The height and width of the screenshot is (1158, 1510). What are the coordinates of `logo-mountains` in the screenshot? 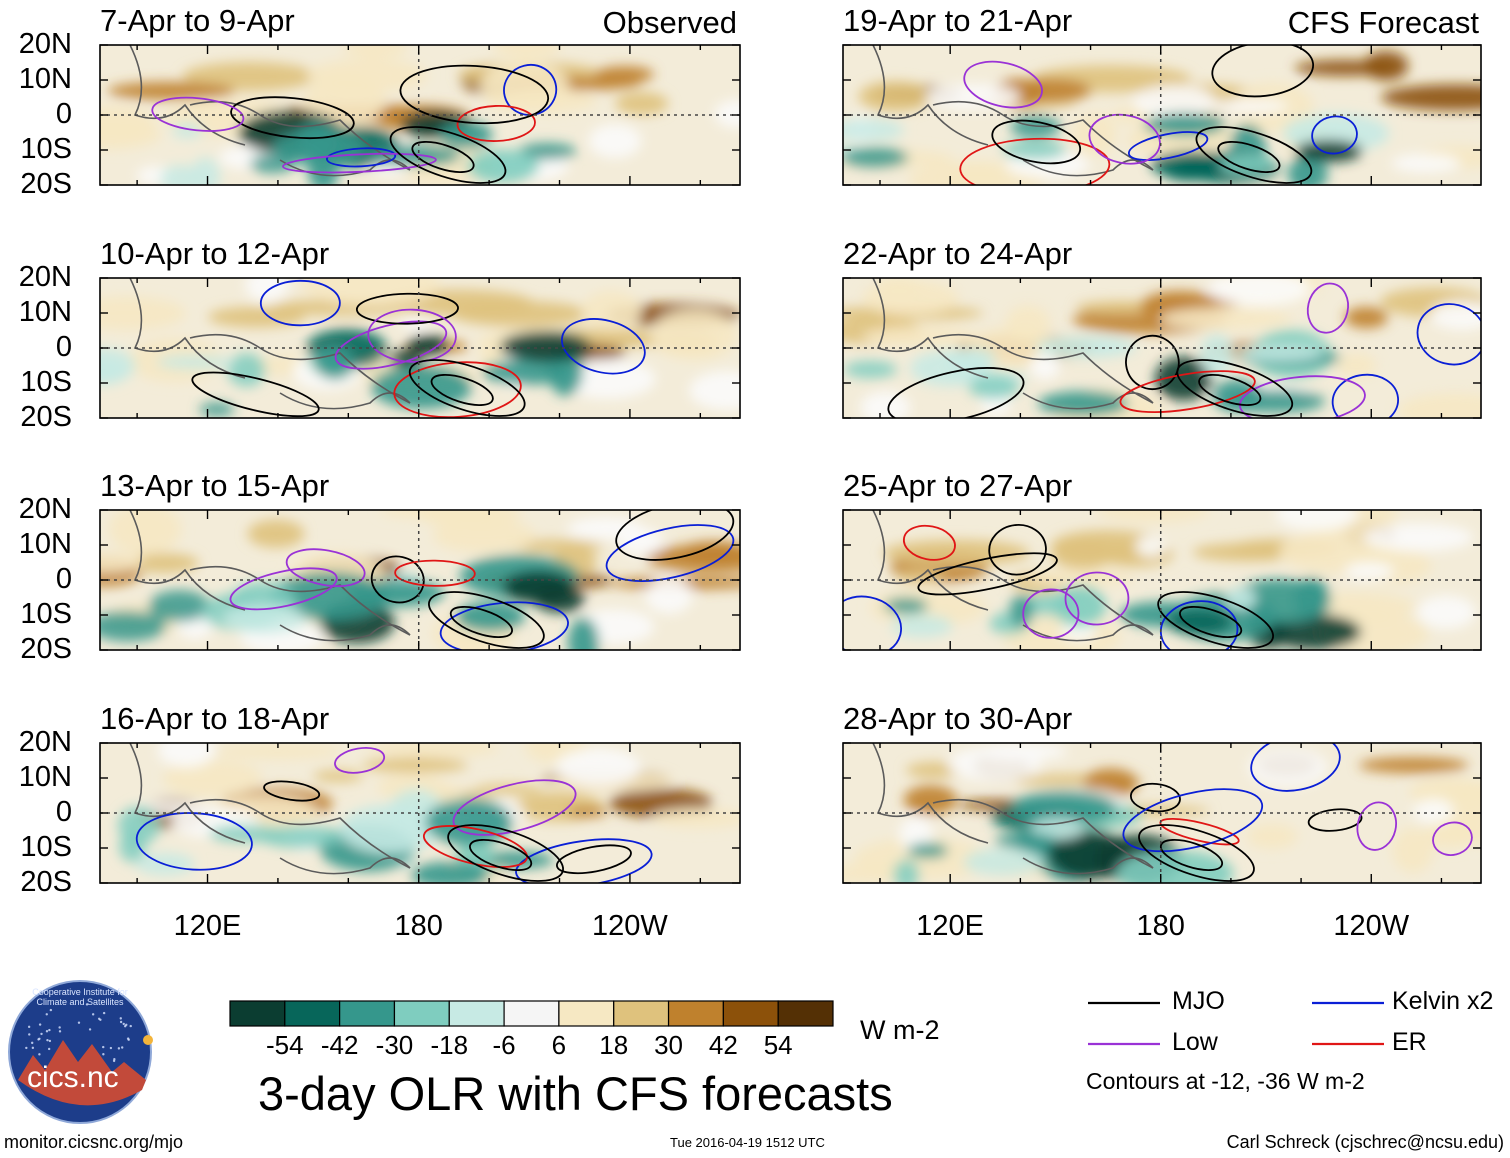 It's located at (82, 1073).